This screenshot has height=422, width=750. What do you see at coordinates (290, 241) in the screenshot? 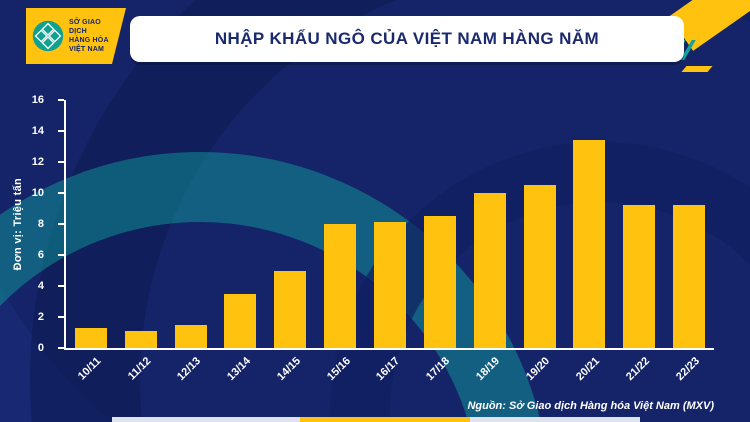
I see `bar-group-14/15: 14/15` at bounding box center [290, 241].